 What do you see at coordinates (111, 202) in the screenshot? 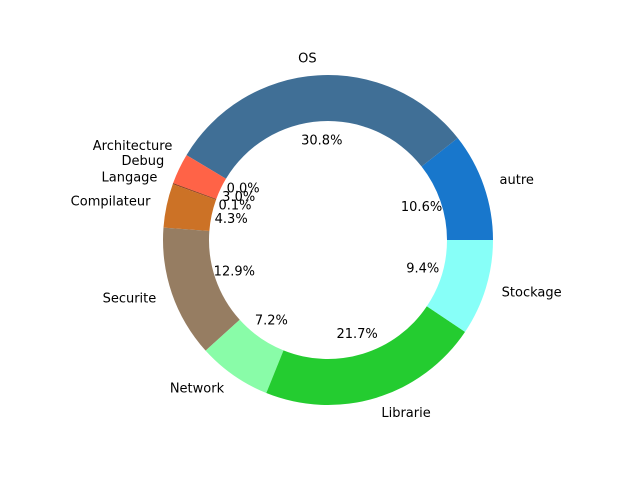
I see `label-compilateur: Compilateur` at bounding box center [111, 202].